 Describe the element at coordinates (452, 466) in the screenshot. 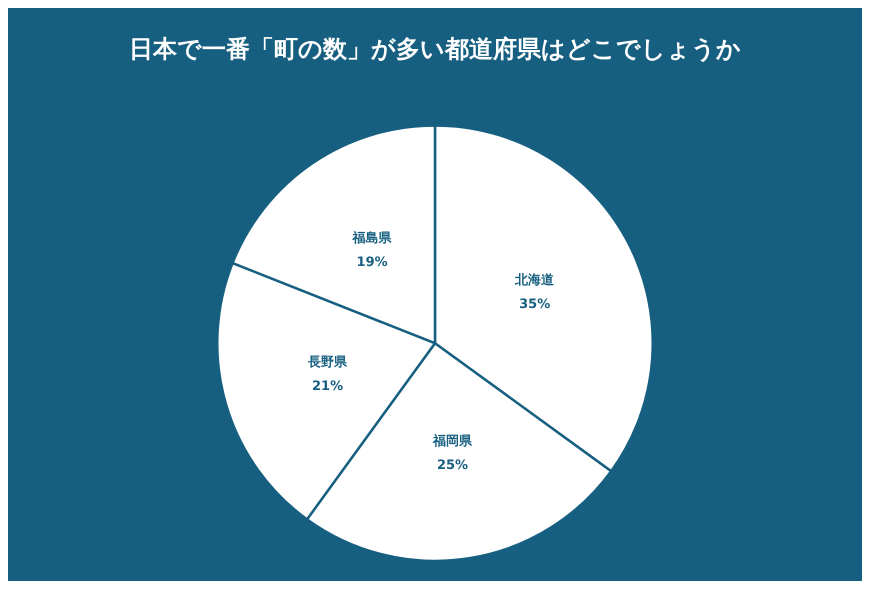

I see `data-label: 25%` at that location.